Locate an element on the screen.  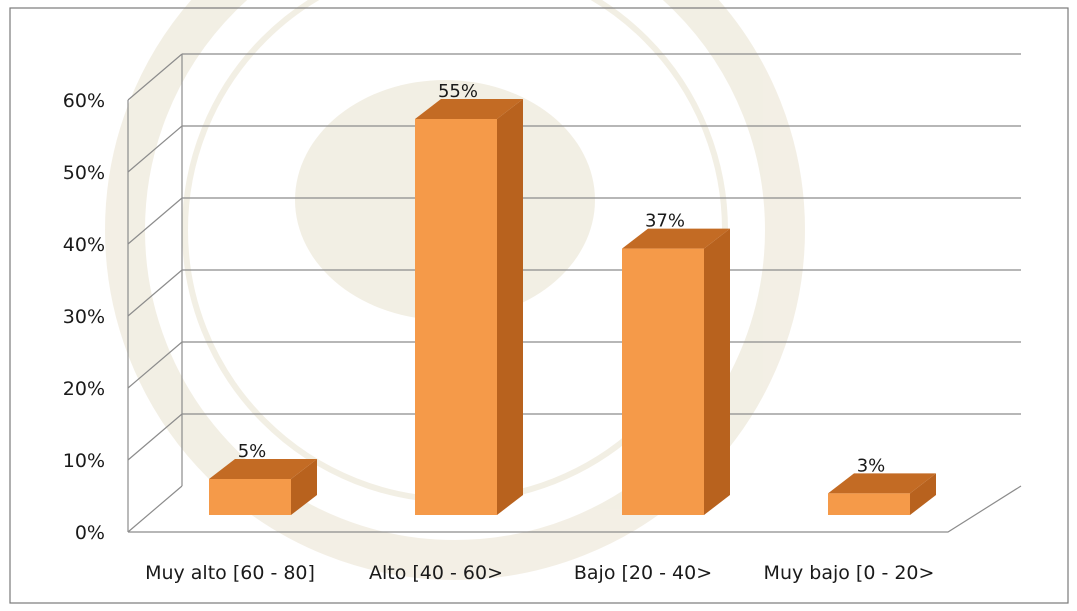
data-label: 3% is located at coordinates (871, 465).